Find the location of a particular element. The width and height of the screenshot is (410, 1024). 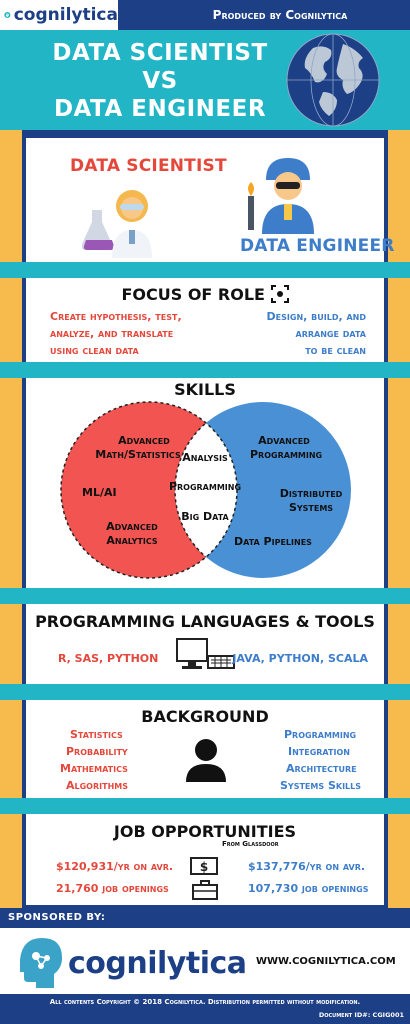

skills-heading: SKILLS is located at coordinates (205, 389).